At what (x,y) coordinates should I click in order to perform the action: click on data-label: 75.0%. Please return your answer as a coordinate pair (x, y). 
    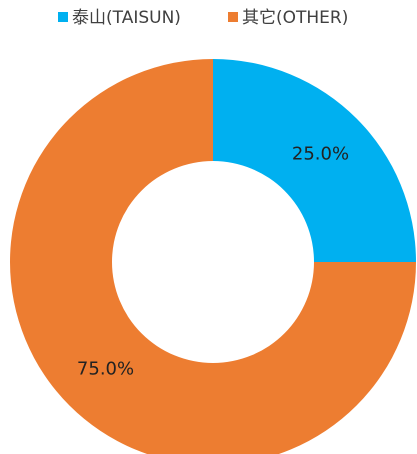
    Looking at the image, I should click on (105, 368).